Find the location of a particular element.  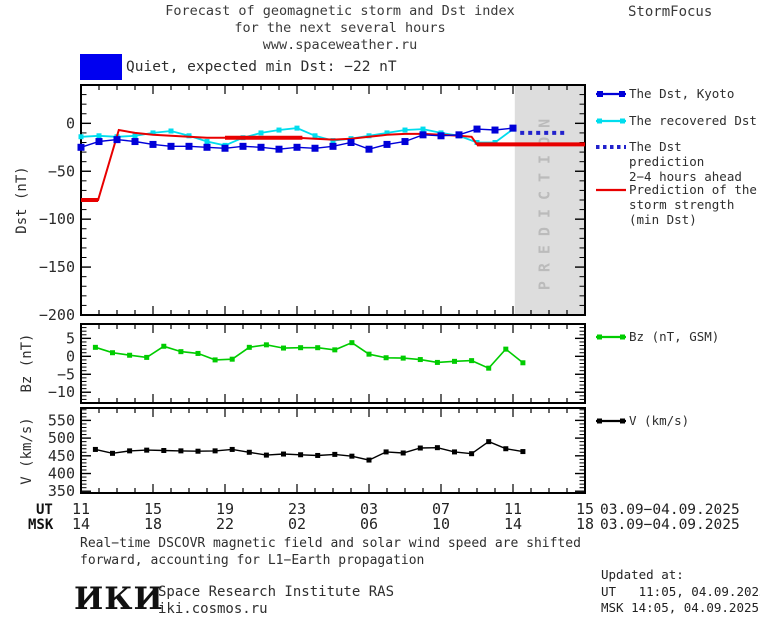

v-frame is located at coordinates (333, 450).